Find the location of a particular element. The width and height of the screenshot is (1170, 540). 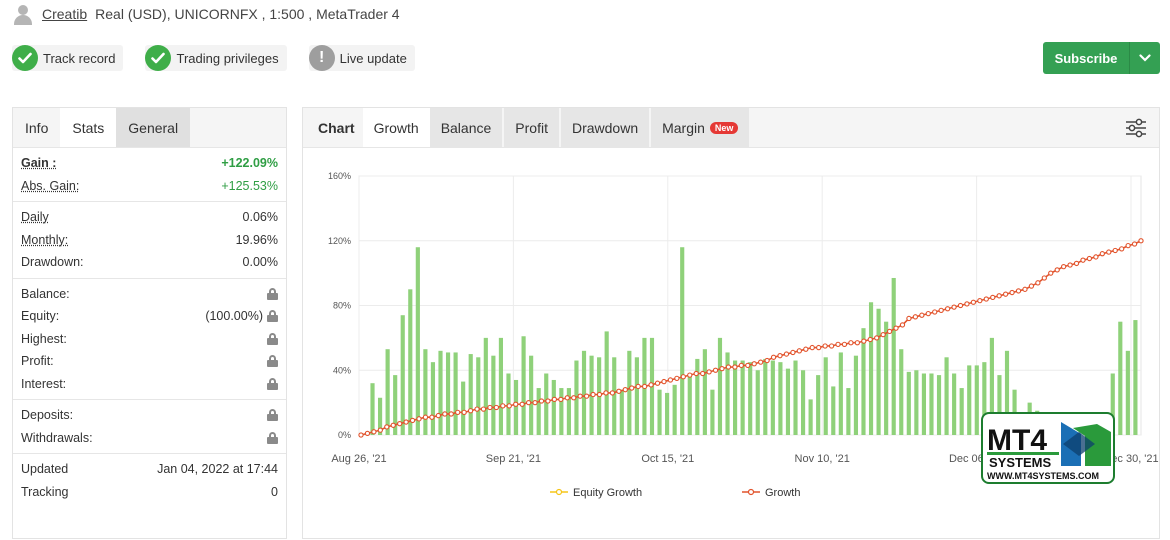

tab-profit: Profit is located at coordinates (531, 127).